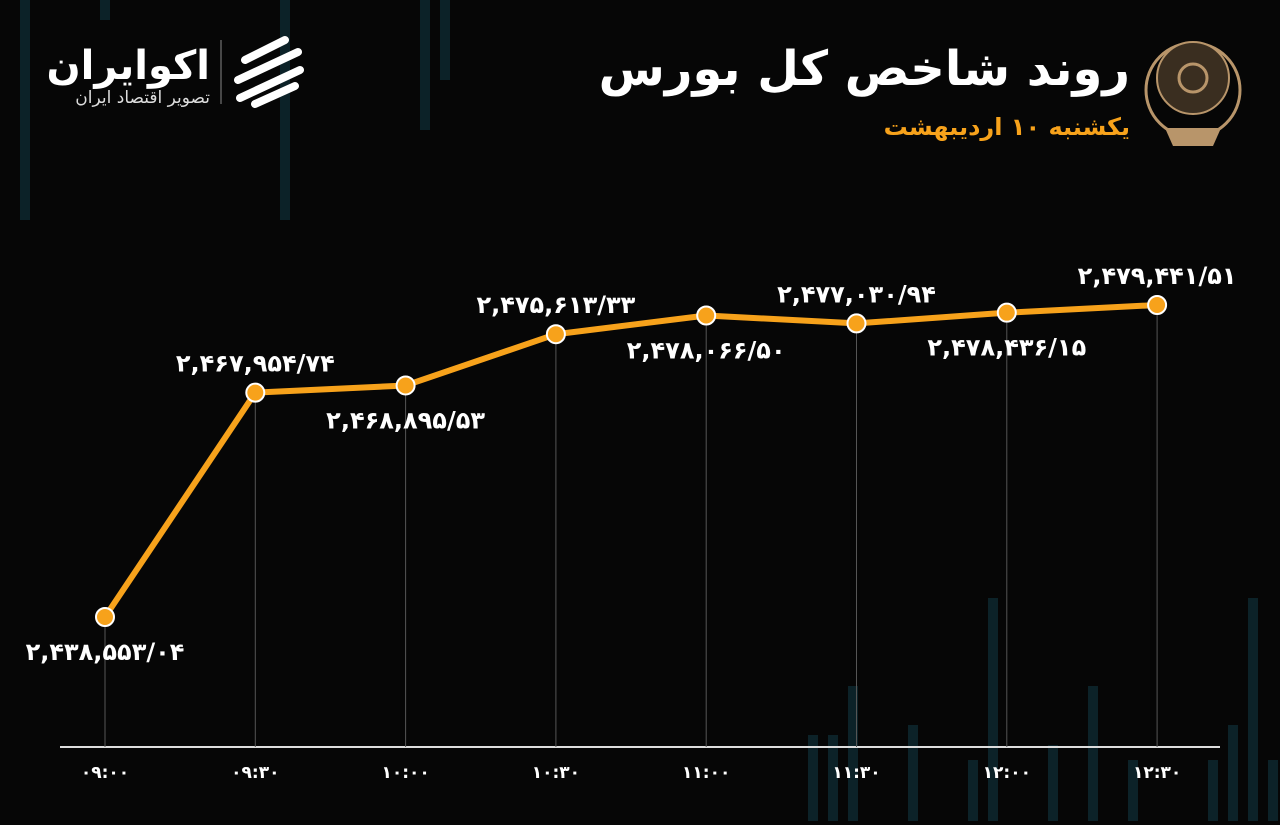 The width and height of the screenshot is (1280, 825). Describe the element at coordinates (405, 773) in the screenshot. I see `x-tick-label: ۱۰:۰۰` at that location.